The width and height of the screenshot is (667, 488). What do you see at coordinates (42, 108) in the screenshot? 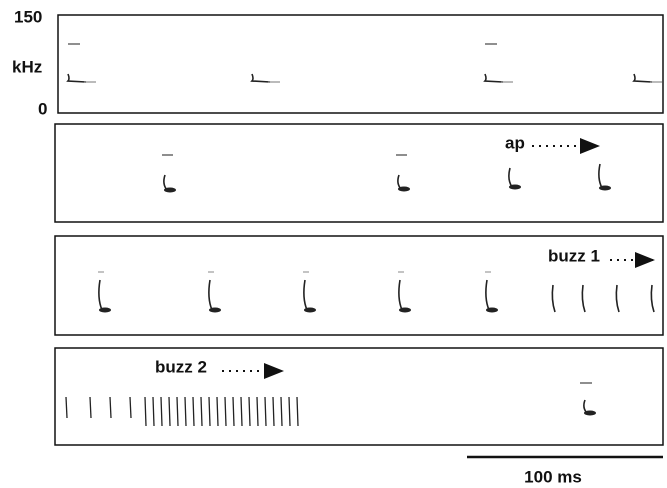
I see `axis-min: 0` at bounding box center [42, 108].